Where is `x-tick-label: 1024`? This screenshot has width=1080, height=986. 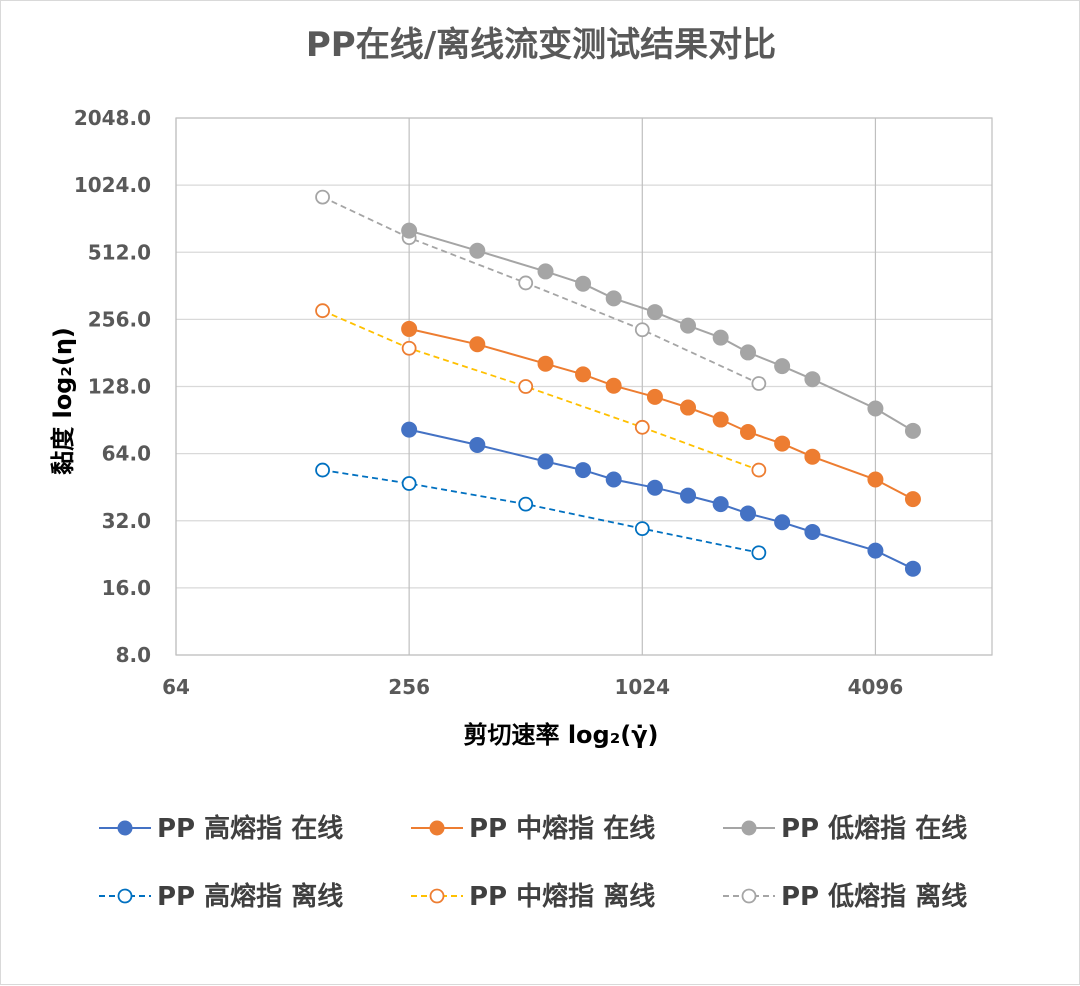
x-tick-label: 1024 is located at coordinates (642, 687).